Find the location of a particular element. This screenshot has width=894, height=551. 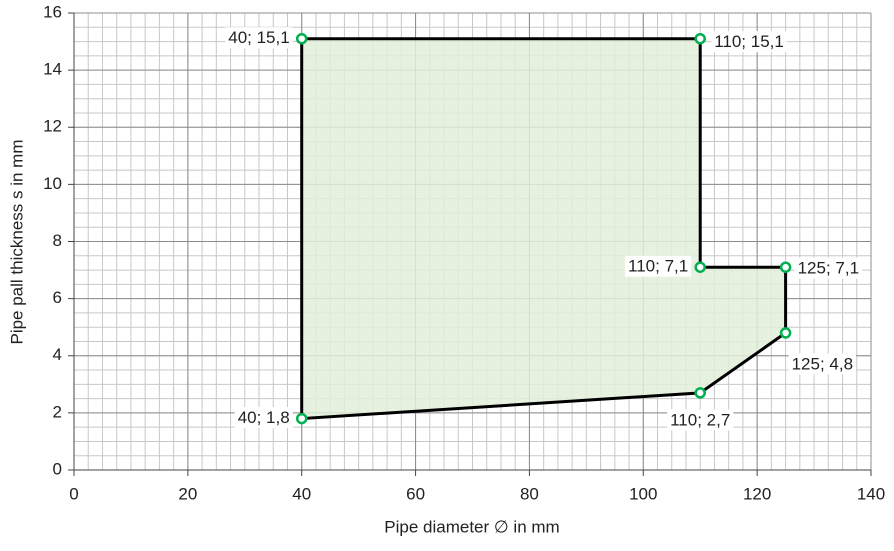

y-tick-label: 4 is located at coordinates (57, 354).